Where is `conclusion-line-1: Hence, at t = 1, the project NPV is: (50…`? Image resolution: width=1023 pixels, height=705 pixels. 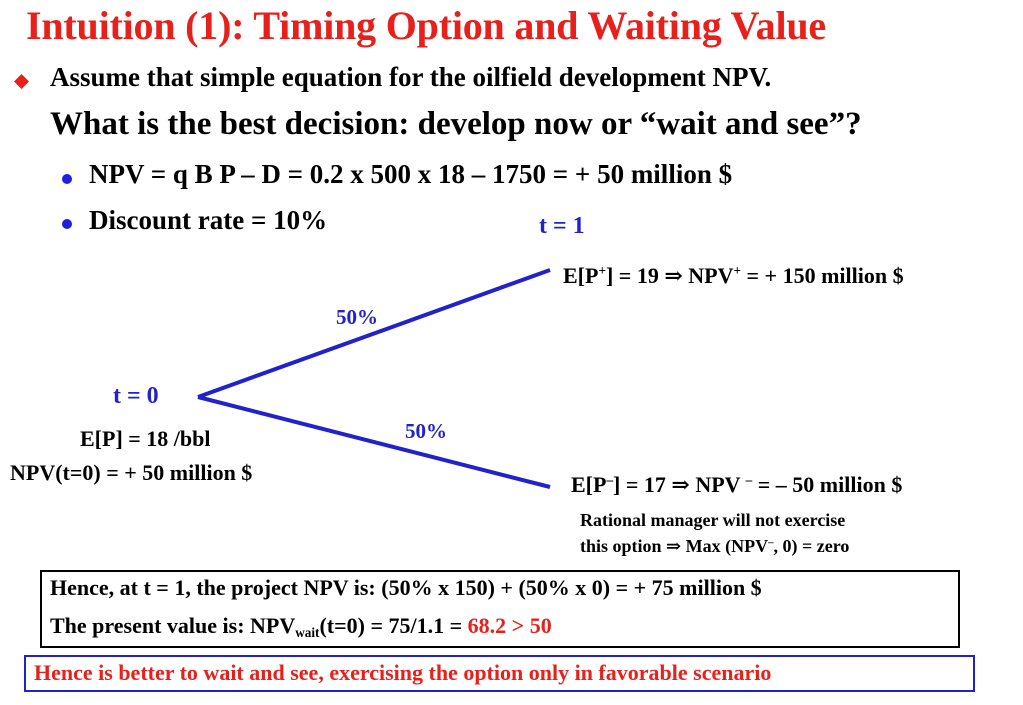 conclusion-line-1: Hence, at t = 1, the project NPV is: (50… is located at coordinates (406, 587).